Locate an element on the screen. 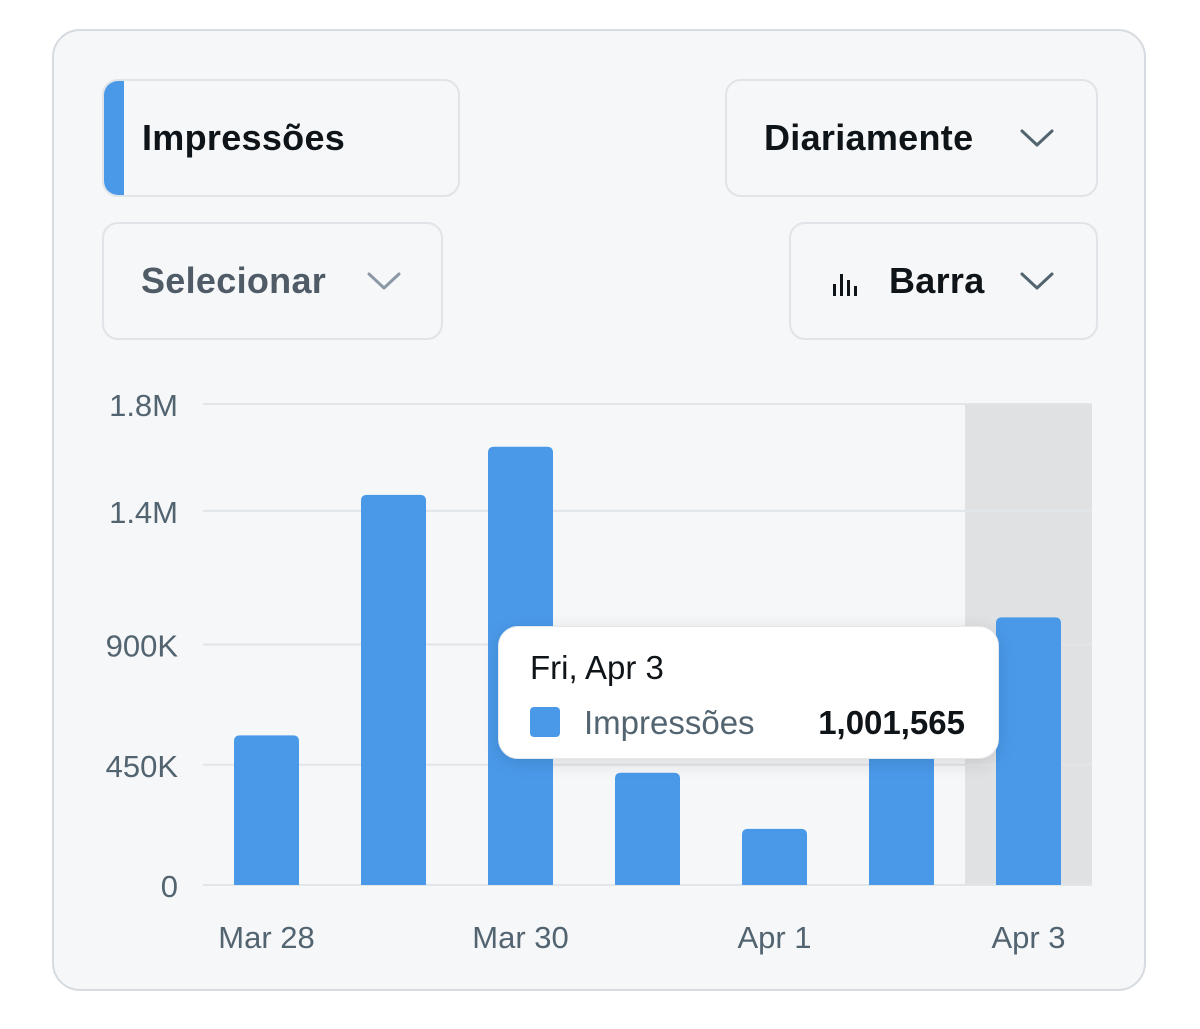 Image resolution: width=1200 pixels, height=1029 pixels. metric-dropdown-label: Impressões is located at coordinates (244, 137).